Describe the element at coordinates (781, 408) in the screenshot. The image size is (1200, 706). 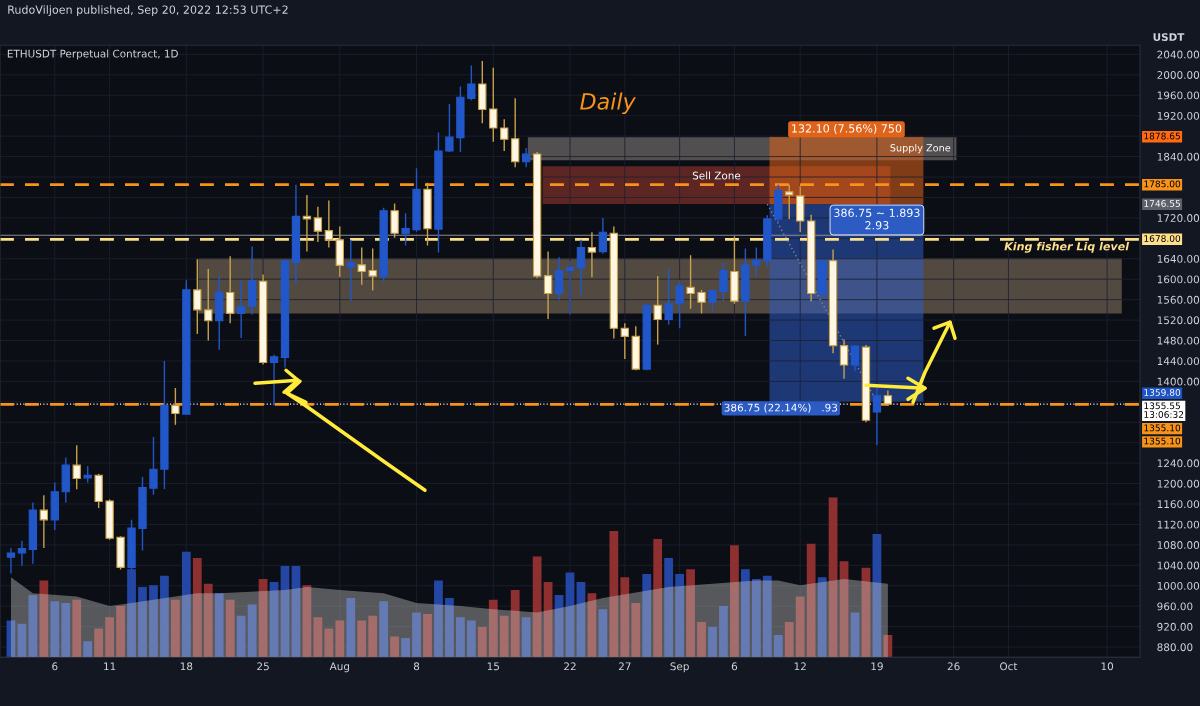
I see `band-label: 386.75 (22.14%) .93` at that location.